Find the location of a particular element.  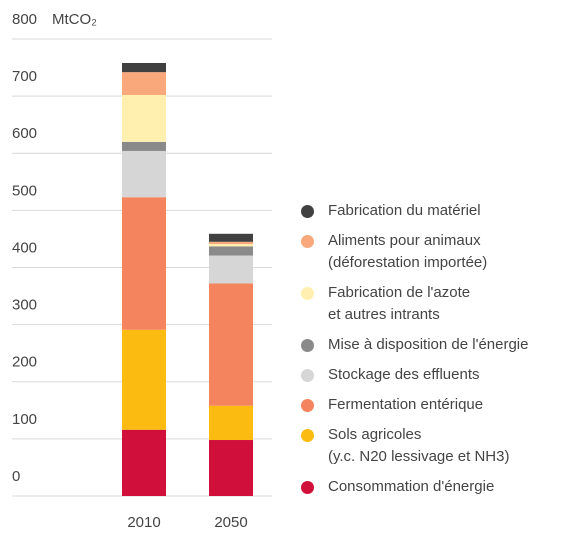

legend-item: Mise à disposition de l'énergie is located at coordinates (414, 345).